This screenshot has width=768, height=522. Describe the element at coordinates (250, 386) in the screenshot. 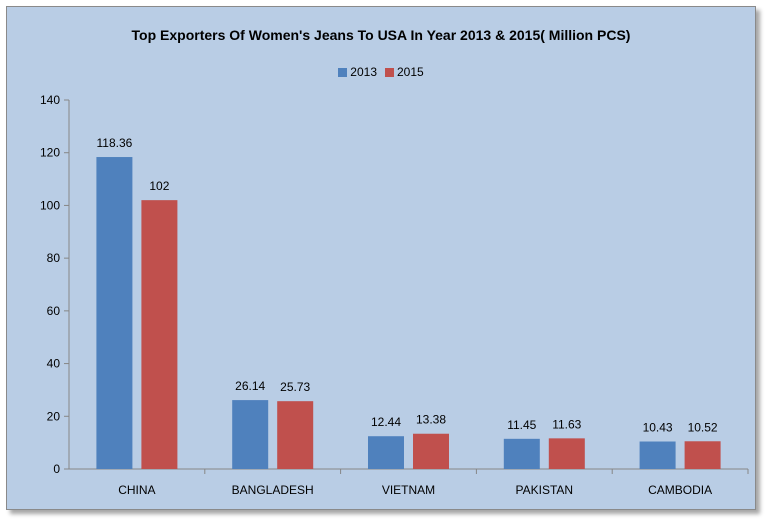

I see `data-label: 26.14` at that location.